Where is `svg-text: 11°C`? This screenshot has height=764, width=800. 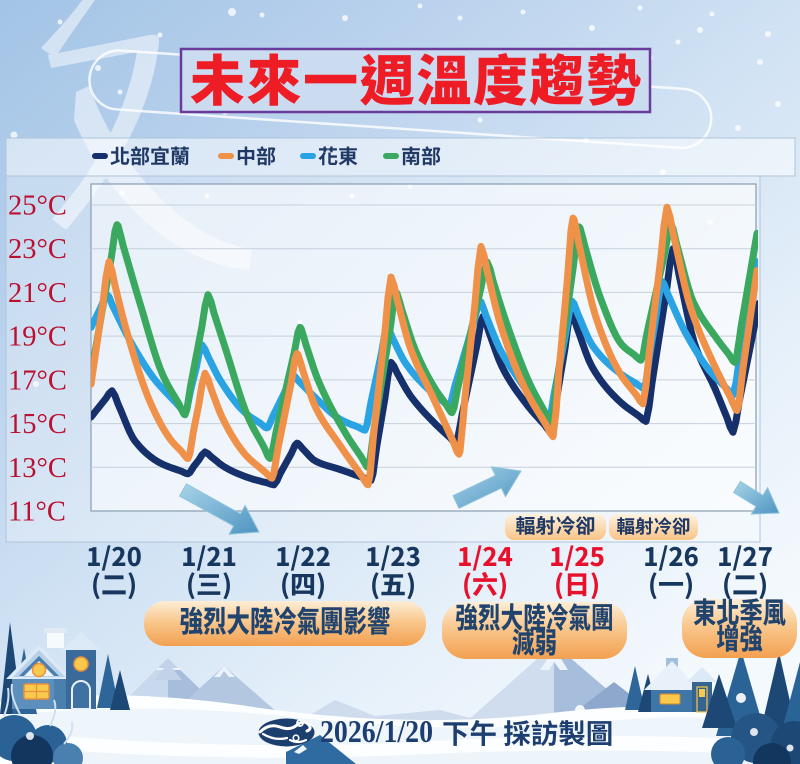 svg-text: 11°C is located at coordinates (37, 512).